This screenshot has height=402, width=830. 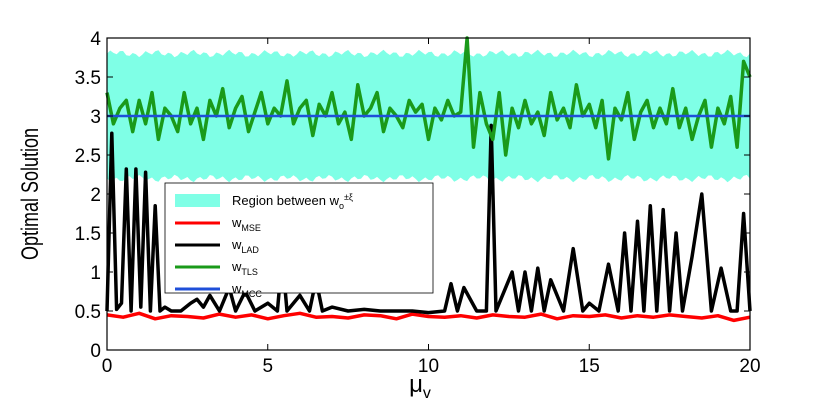 I want to click on y-tick-label: 0, so click(x=95, y=351).